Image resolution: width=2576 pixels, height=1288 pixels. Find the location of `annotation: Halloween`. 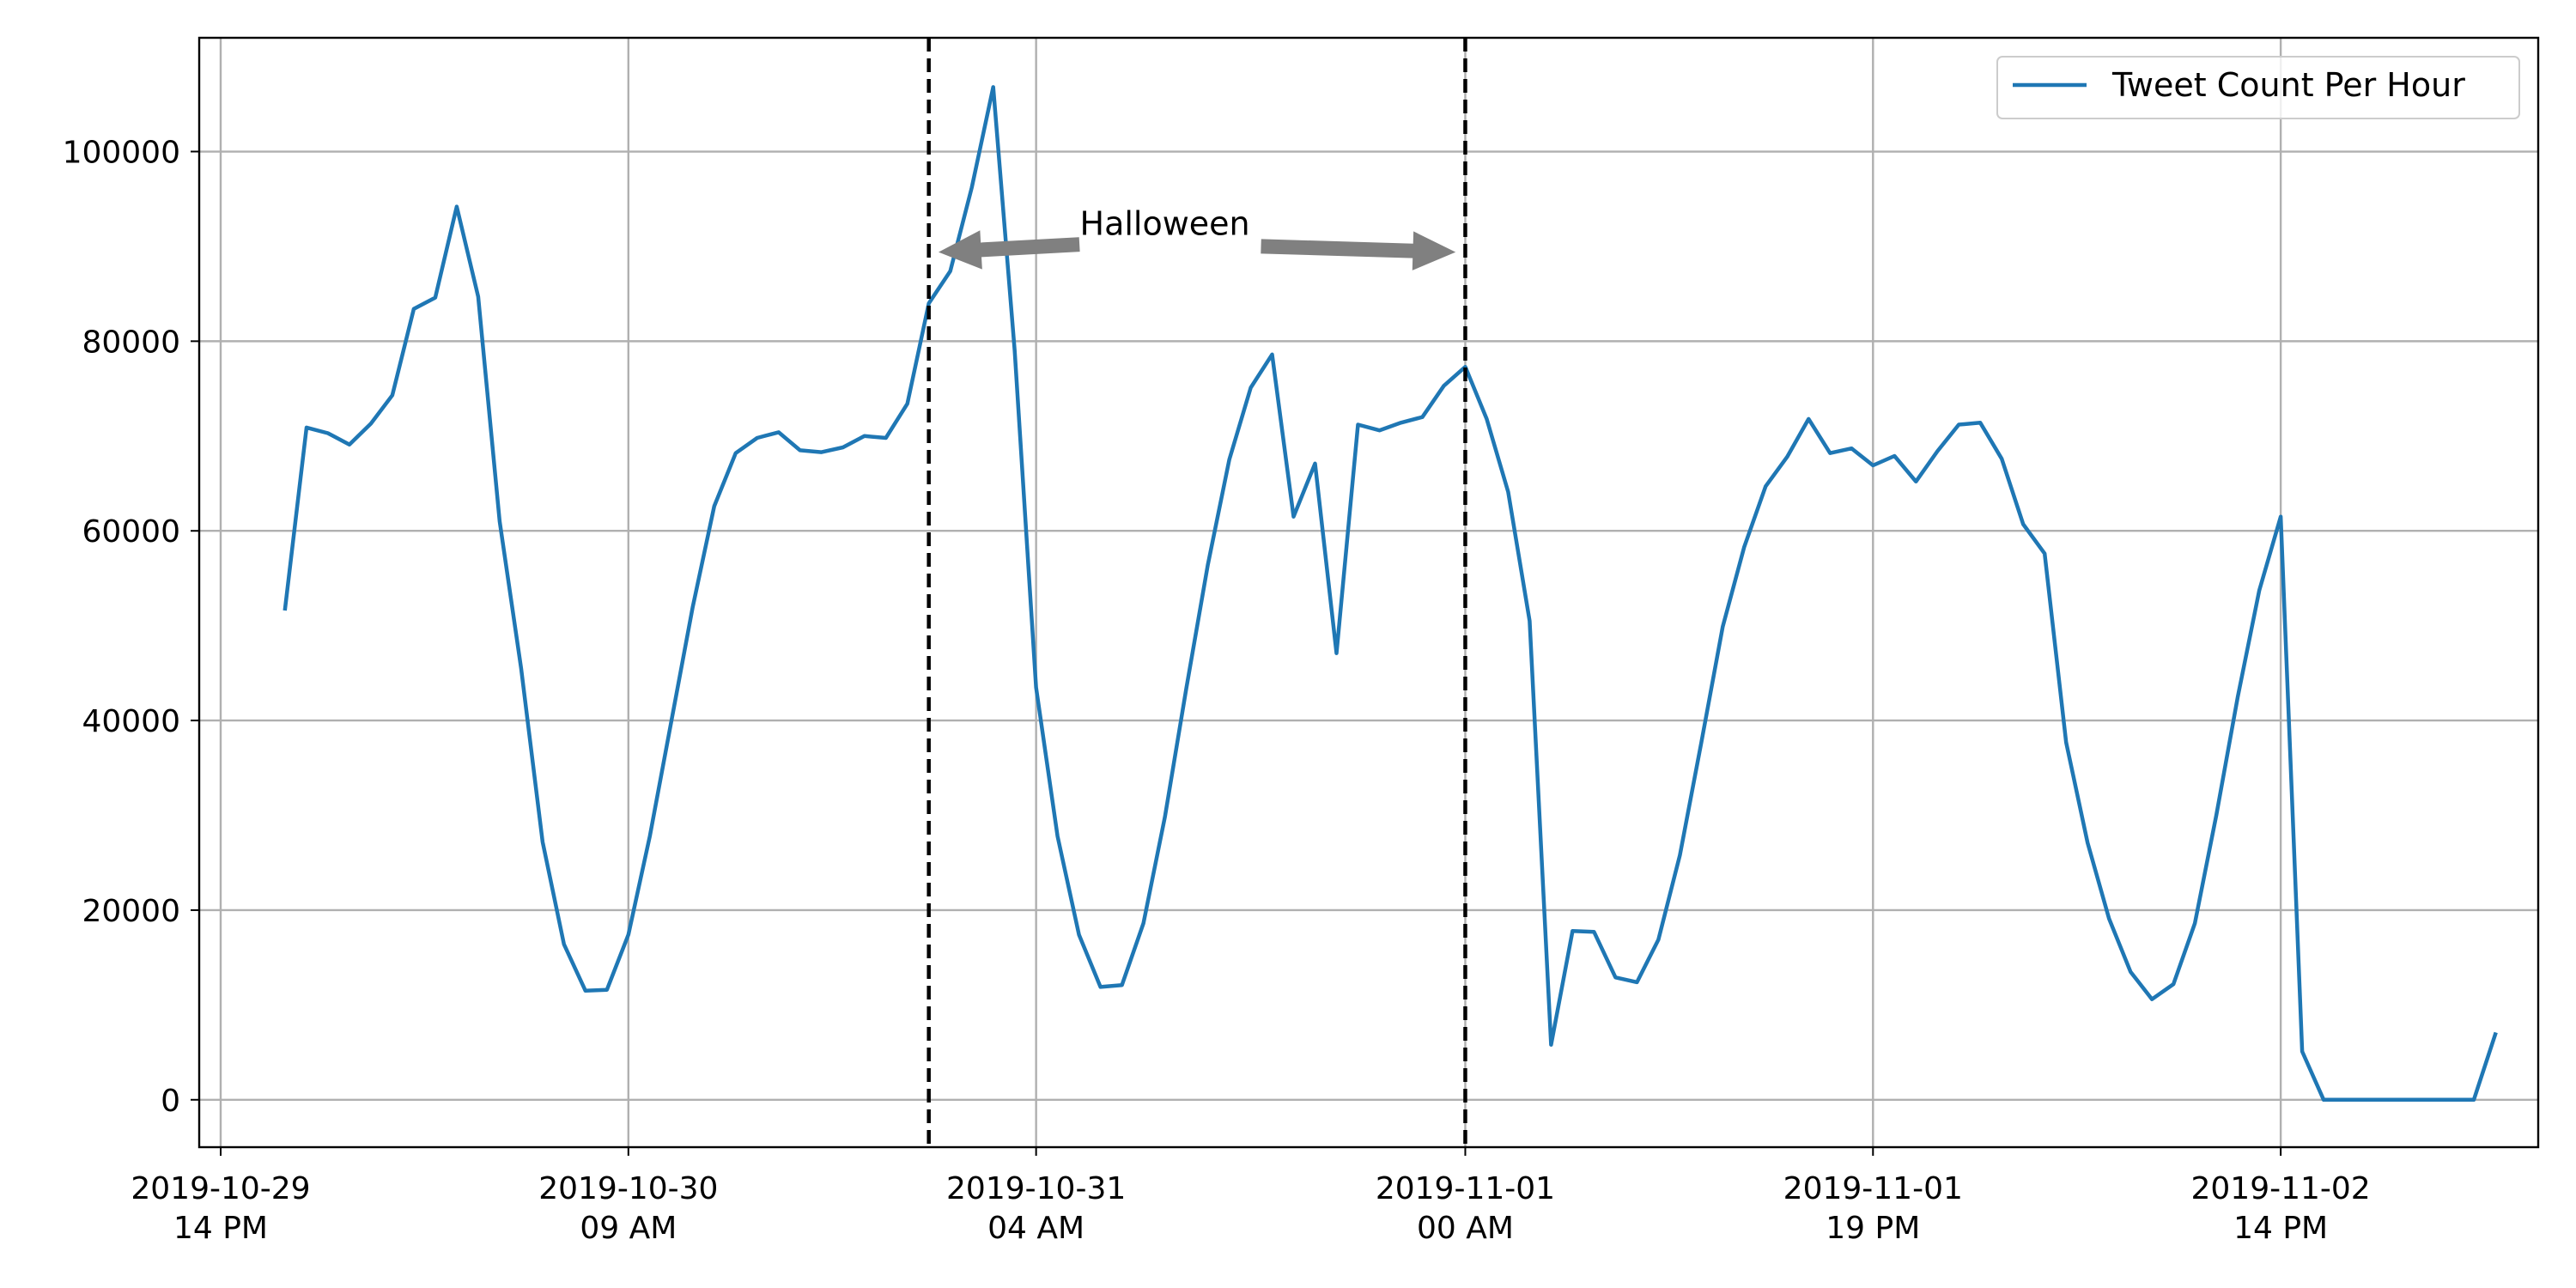

annotation: Halloween is located at coordinates (1197, 238).